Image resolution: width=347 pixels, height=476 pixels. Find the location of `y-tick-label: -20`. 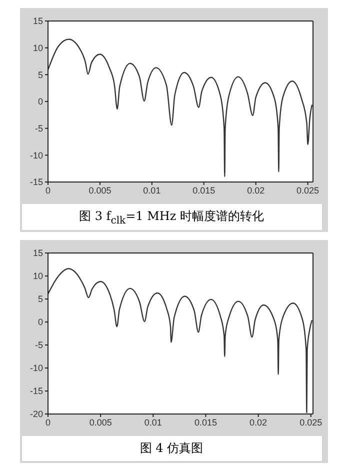

y-tick-label: -20 is located at coordinates (35, 415).